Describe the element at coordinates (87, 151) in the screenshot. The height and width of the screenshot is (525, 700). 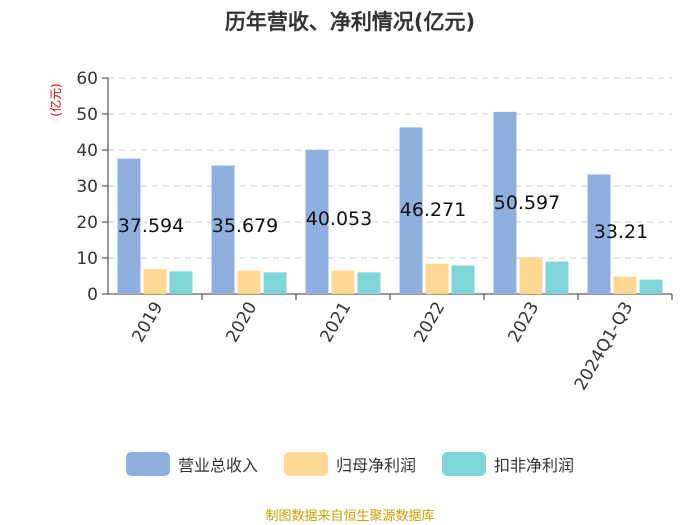
I see `y-tick-label: 40` at that location.